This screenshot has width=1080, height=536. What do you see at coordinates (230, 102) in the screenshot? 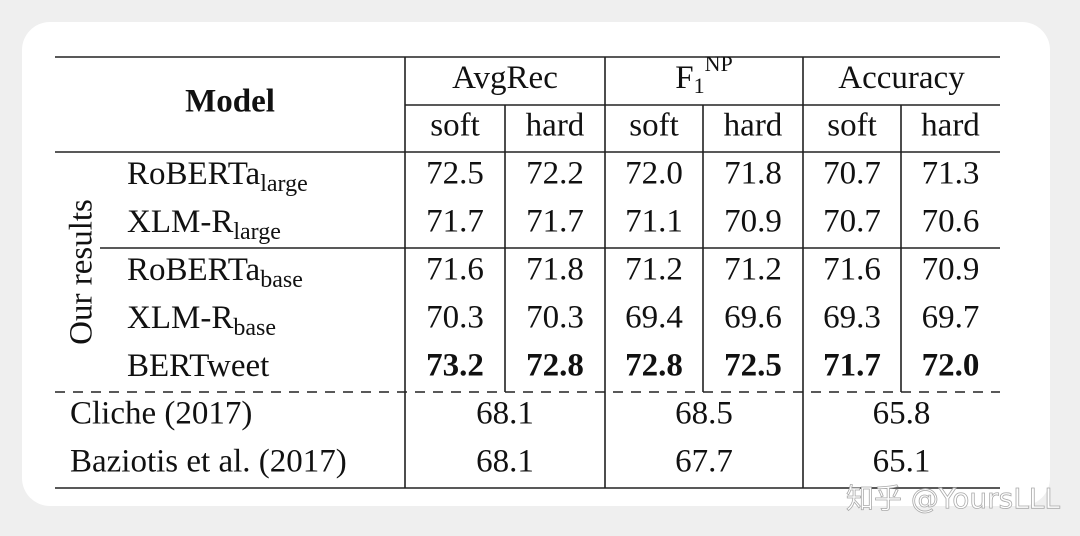
I see `header-model: Model` at bounding box center [230, 102].